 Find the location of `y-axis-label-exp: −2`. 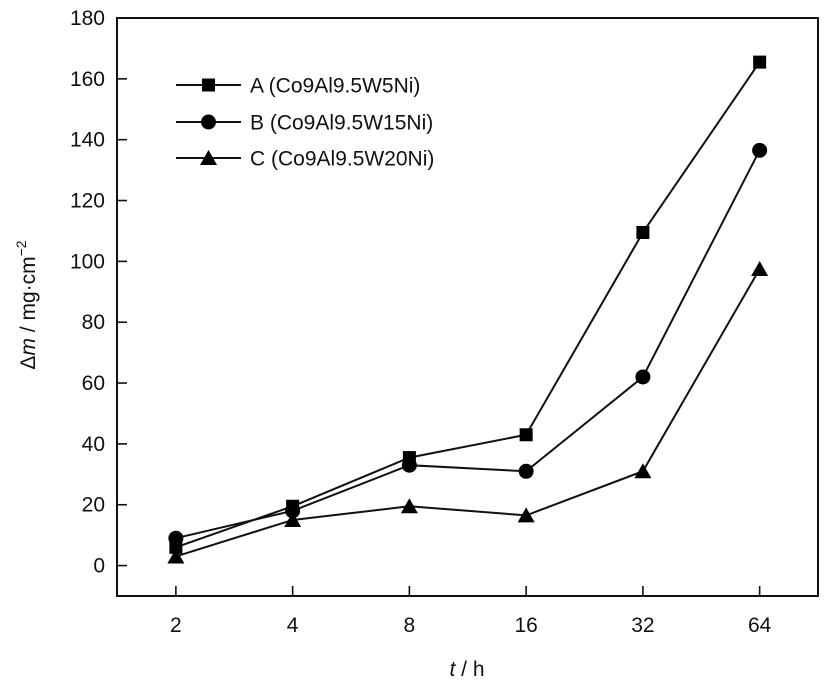

y-axis-label-exp: −2 is located at coordinates (21, 248).